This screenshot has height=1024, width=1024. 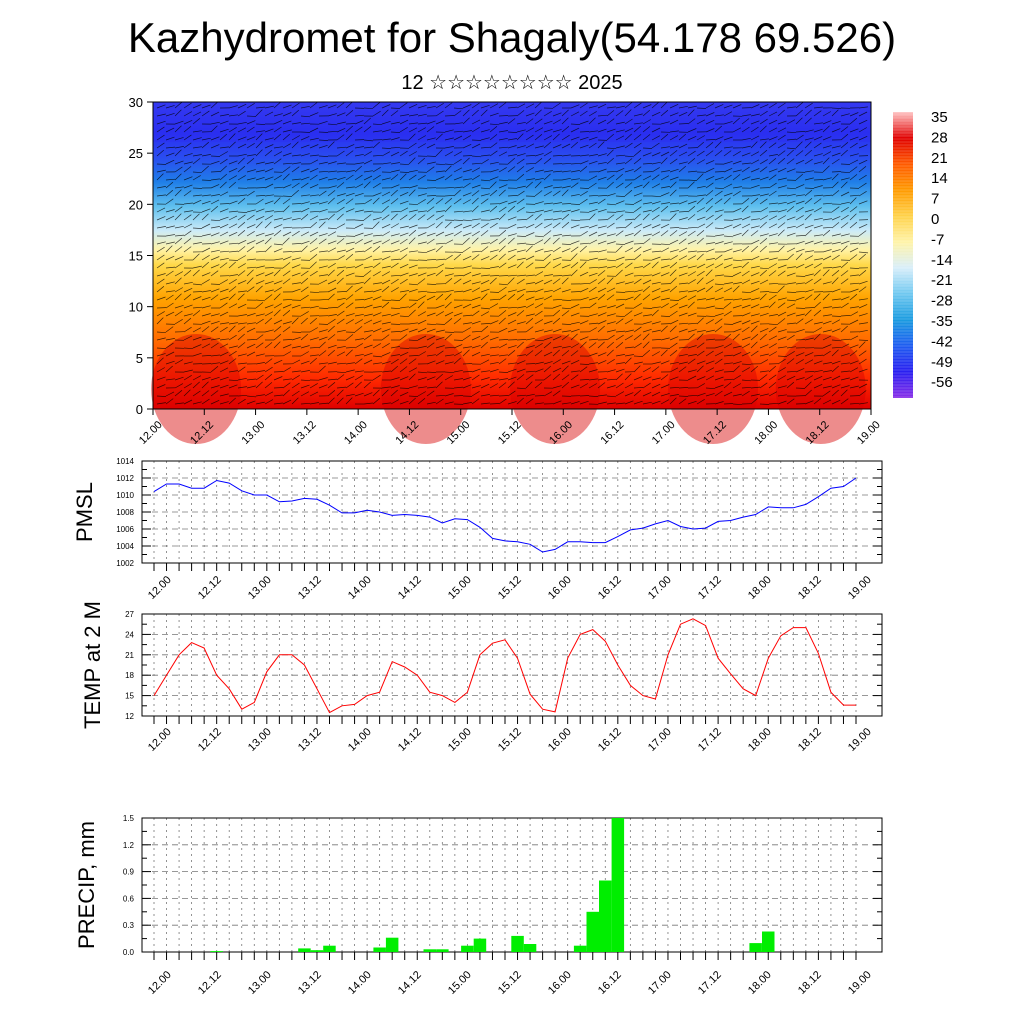 I want to click on xtick-label: 17.00, so click(x=660, y=588).